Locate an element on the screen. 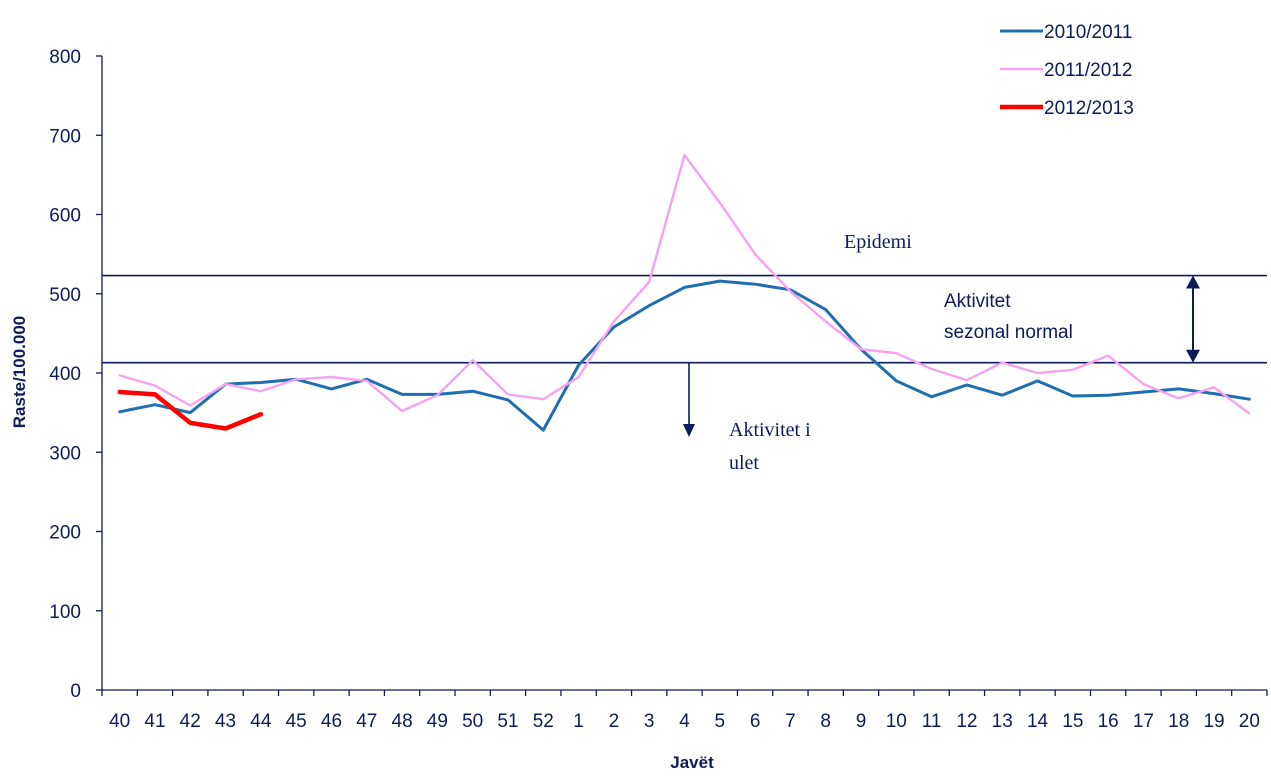 This screenshot has height=776, width=1271. y-tick-label: 200 is located at coordinates (65, 533).